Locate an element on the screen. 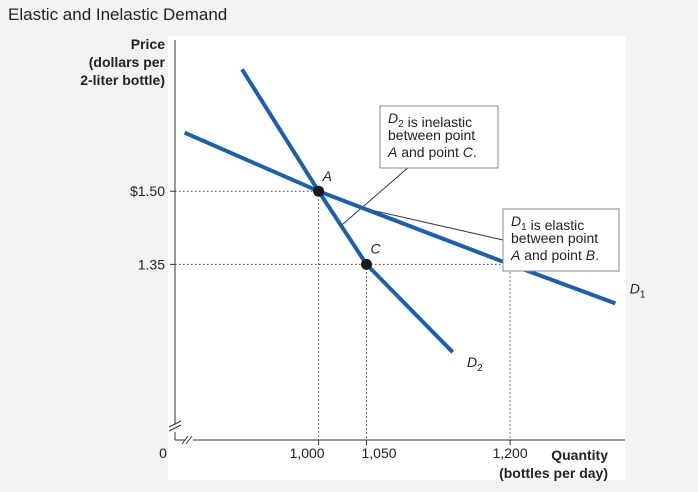 The image size is (698, 492). callout-d1-box is located at coordinates (561, 240).